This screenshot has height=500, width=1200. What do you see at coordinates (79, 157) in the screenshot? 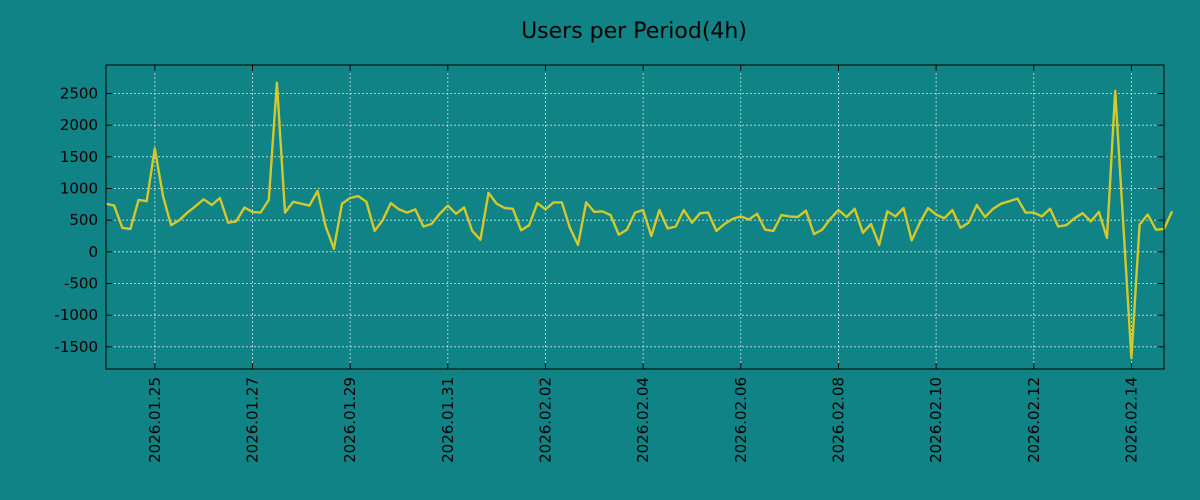
I see `y-tick-label: 1500` at bounding box center [79, 157].